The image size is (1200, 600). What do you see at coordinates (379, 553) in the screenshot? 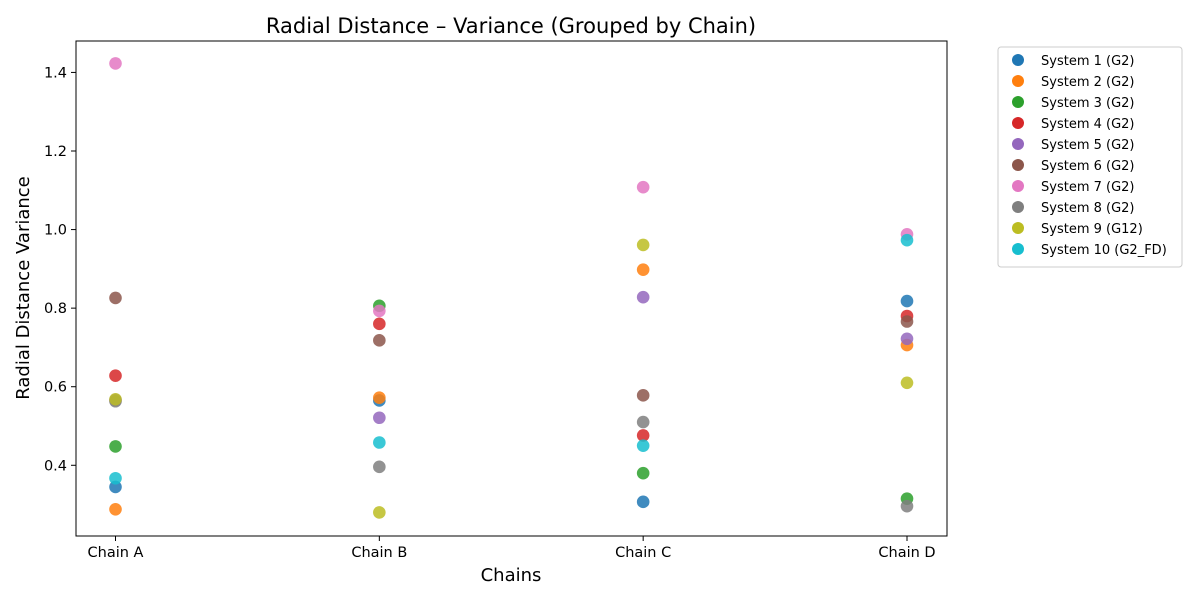
I see `x-tick-label: Chain B` at bounding box center [379, 553].